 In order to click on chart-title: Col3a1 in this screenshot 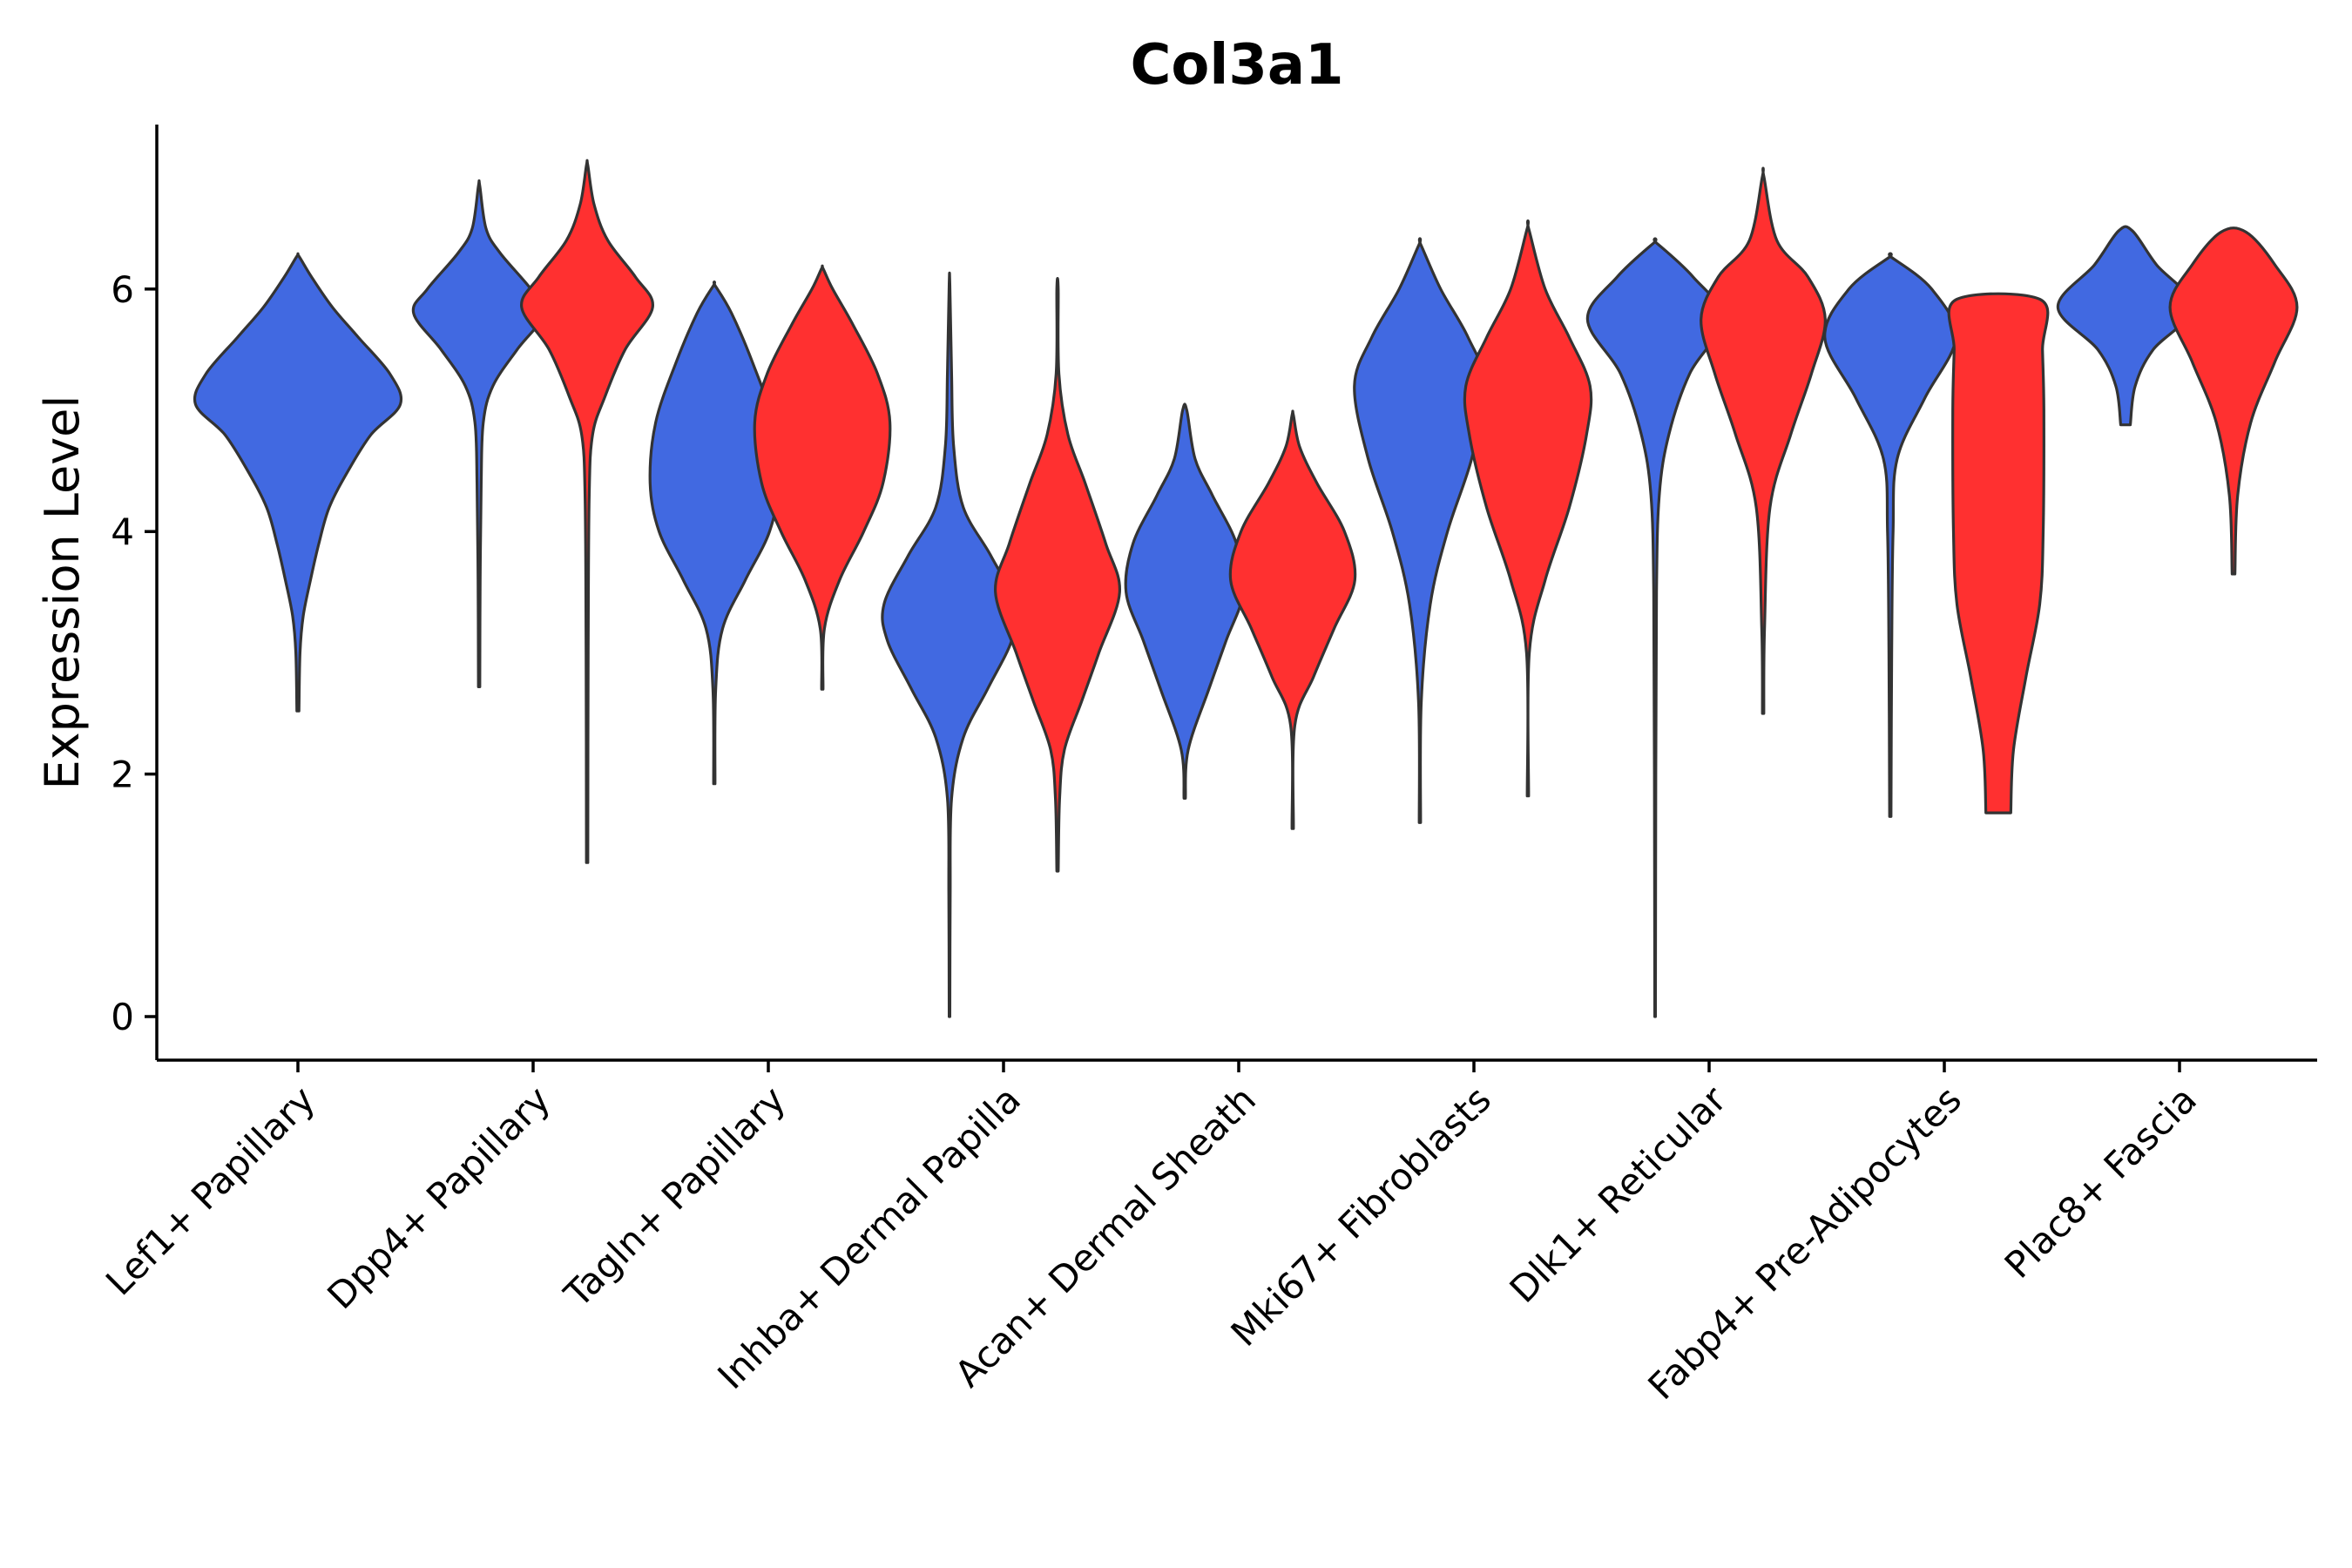, I will do `click(1236, 66)`.